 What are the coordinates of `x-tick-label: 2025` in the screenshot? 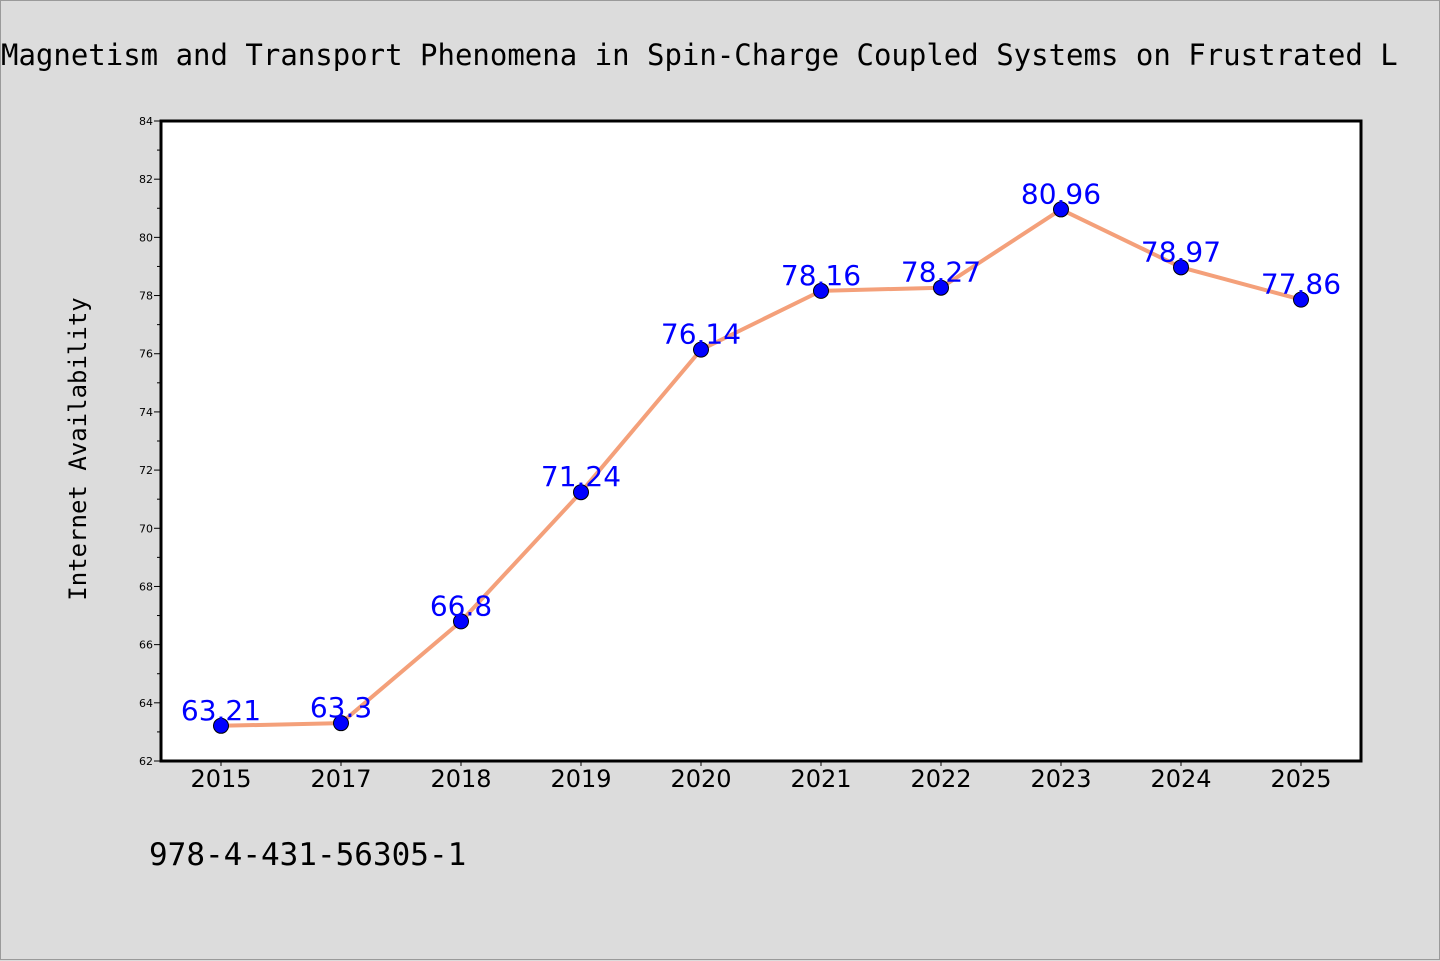 It's located at (1300, 779).